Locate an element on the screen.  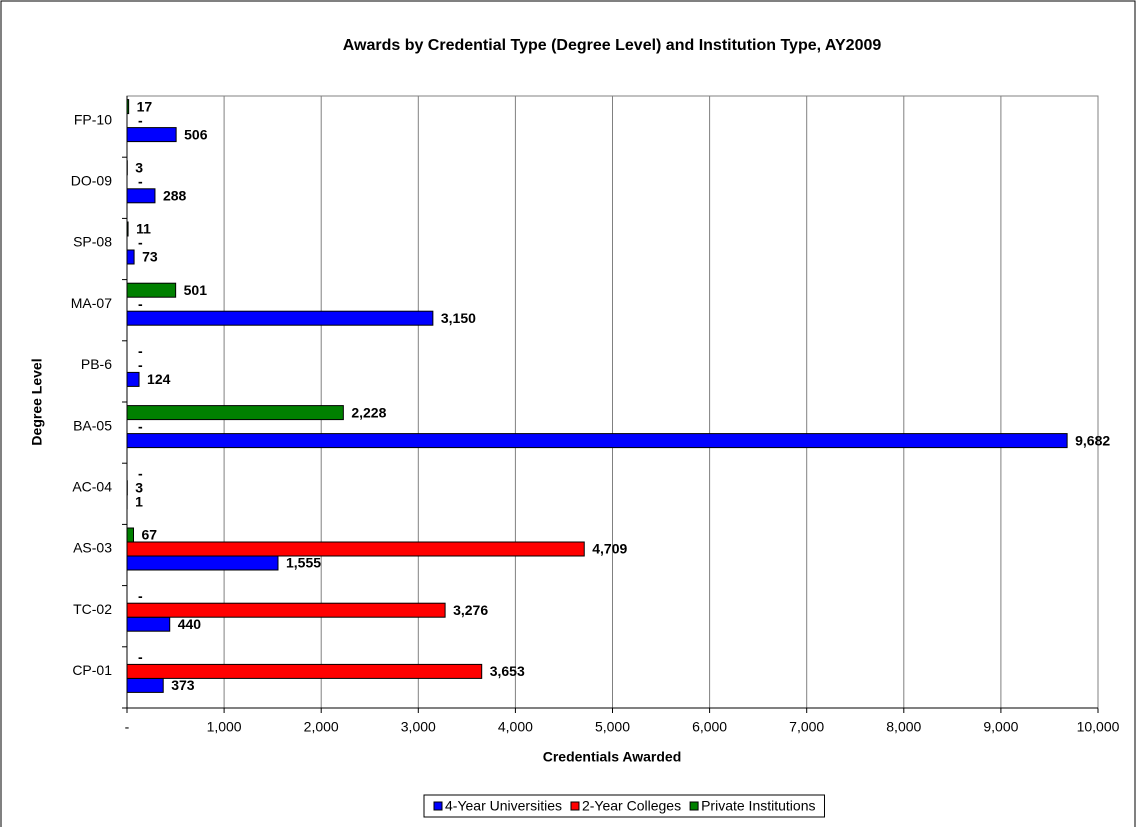
y-tick-label: FP-10 is located at coordinates (93, 119).